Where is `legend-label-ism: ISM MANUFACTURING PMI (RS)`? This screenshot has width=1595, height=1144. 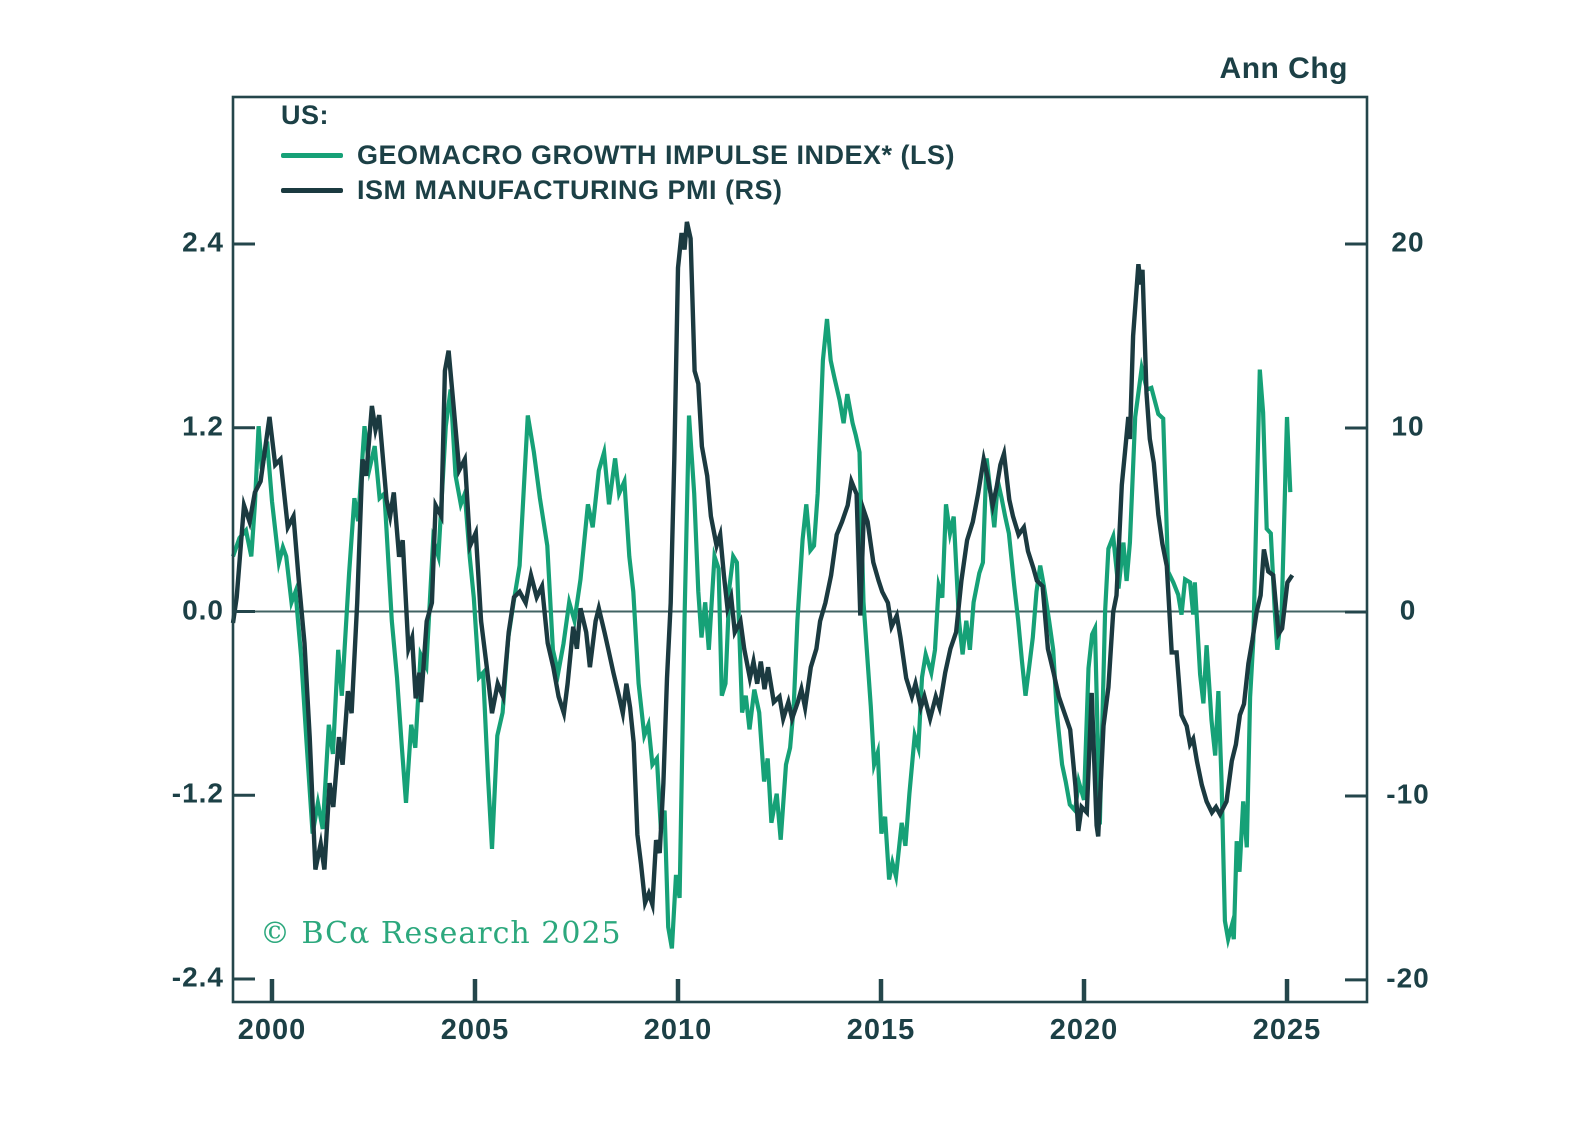 legend-label-ism: ISM MANUFACTURING PMI (RS) is located at coordinates (570, 190).